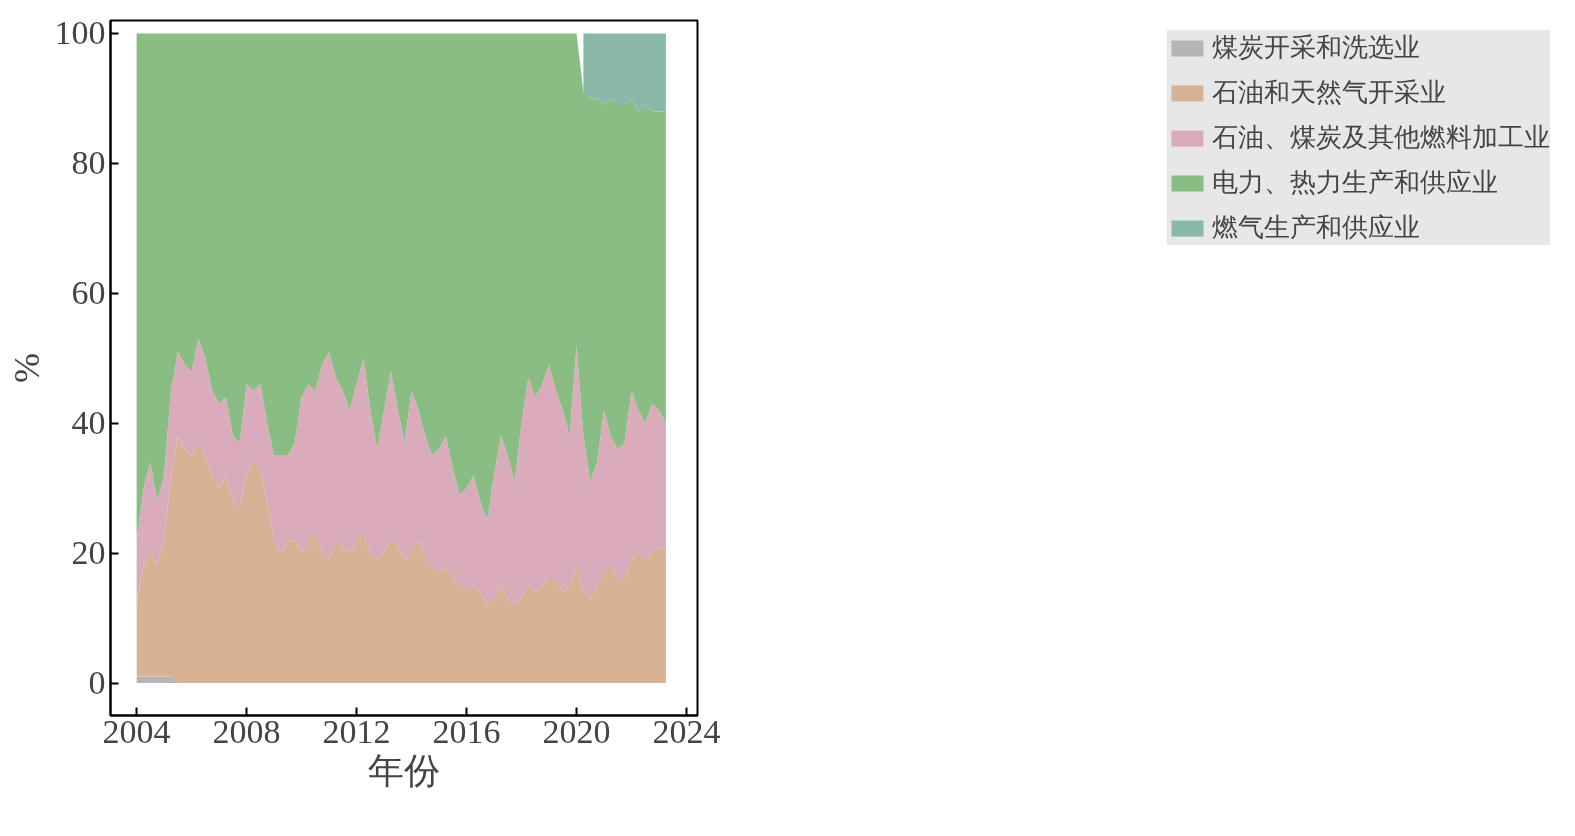  Describe the element at coordinates (466, 731) in the screenshot. I see `x-tick-label: 2016` at that location.